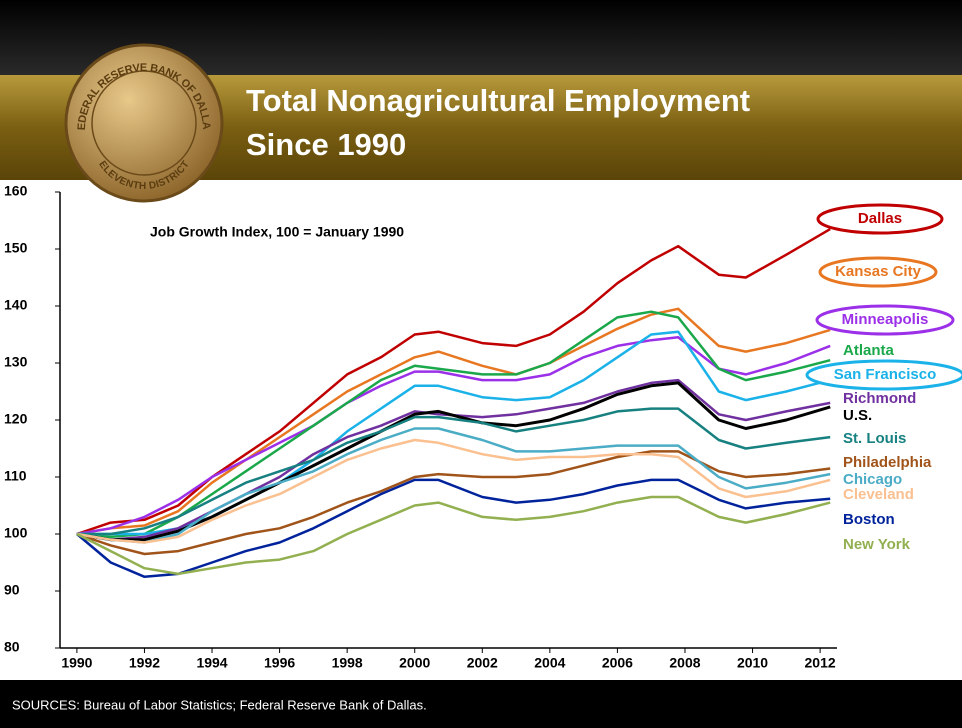 The height and width of the screenshot is (728, 962). Describe the element at coordinates (16, 362) in the screenshot. I see `y-tick-label: 130` at that location.